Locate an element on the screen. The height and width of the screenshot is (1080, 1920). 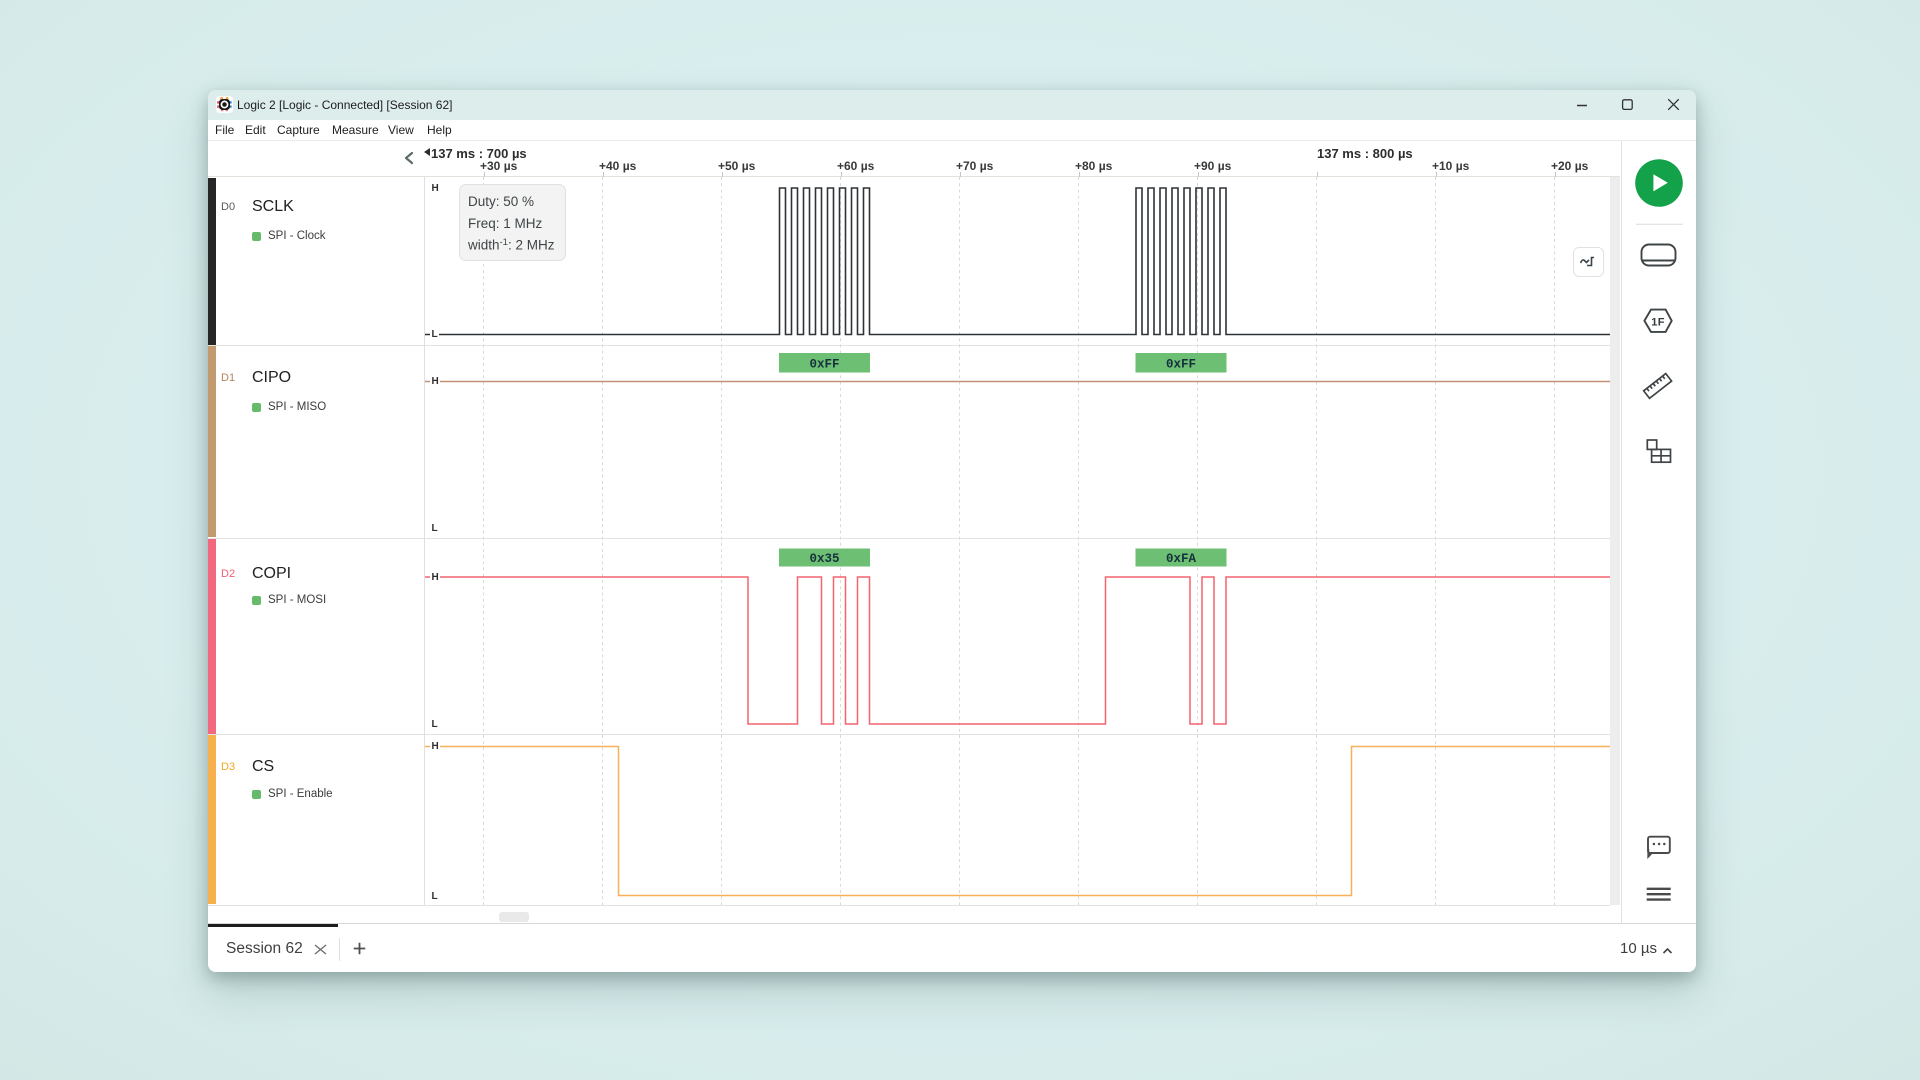
svg-text: 0x35 is located at coordinates (824, 559).